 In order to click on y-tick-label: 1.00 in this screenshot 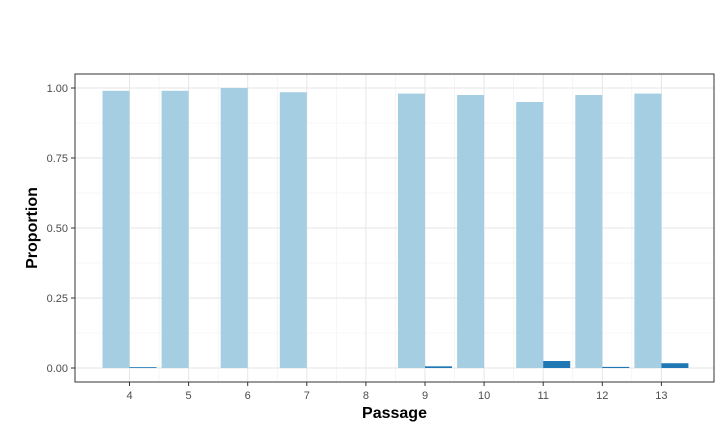, I will do `click(57, 89)`.